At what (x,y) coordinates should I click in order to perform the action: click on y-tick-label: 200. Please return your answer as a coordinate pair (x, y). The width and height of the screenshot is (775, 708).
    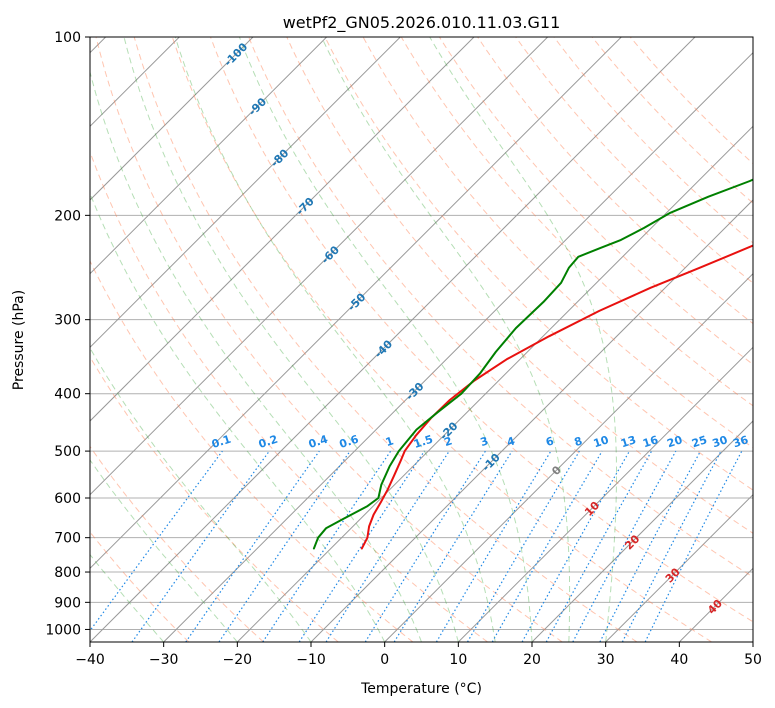
    Looking at the image, I should click on (67, 216).